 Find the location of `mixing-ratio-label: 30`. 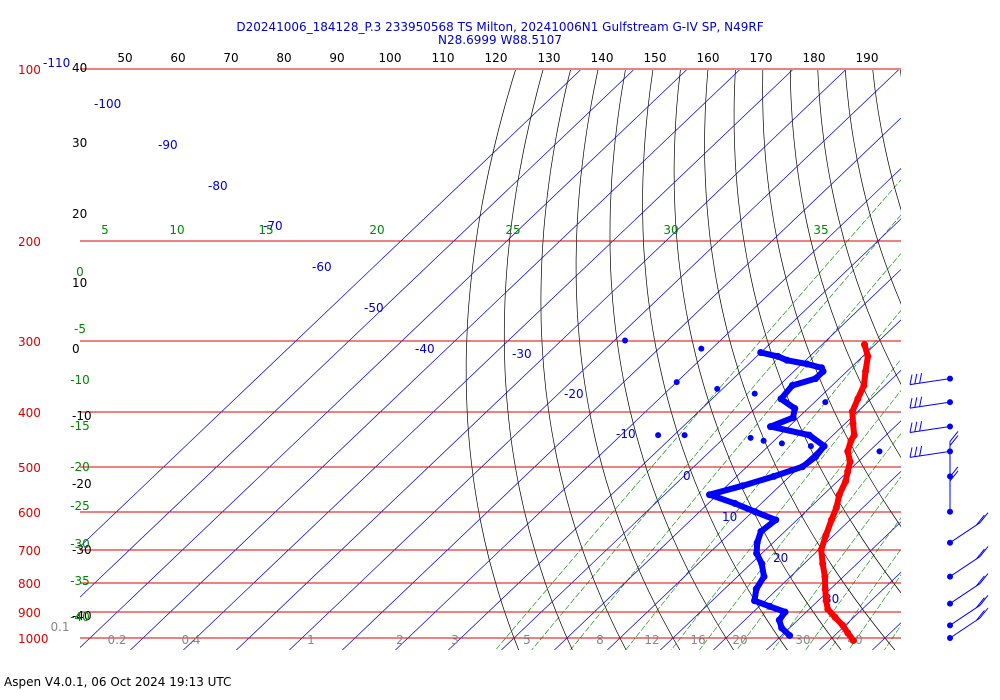

mixing-ratio-label: 30 is located at coordinates (670, 230).